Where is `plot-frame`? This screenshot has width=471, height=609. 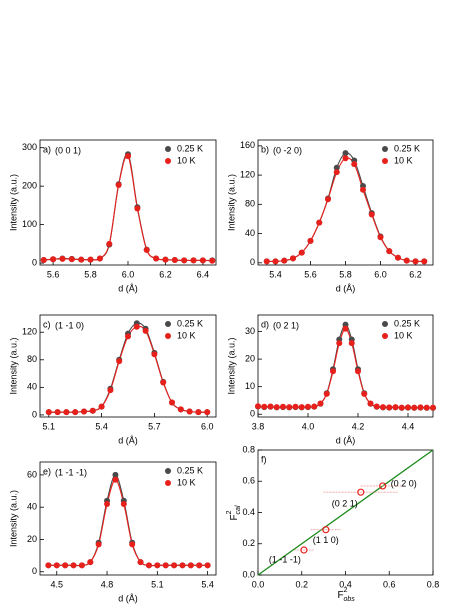
plot-frame is located at coordinates (128, 366).